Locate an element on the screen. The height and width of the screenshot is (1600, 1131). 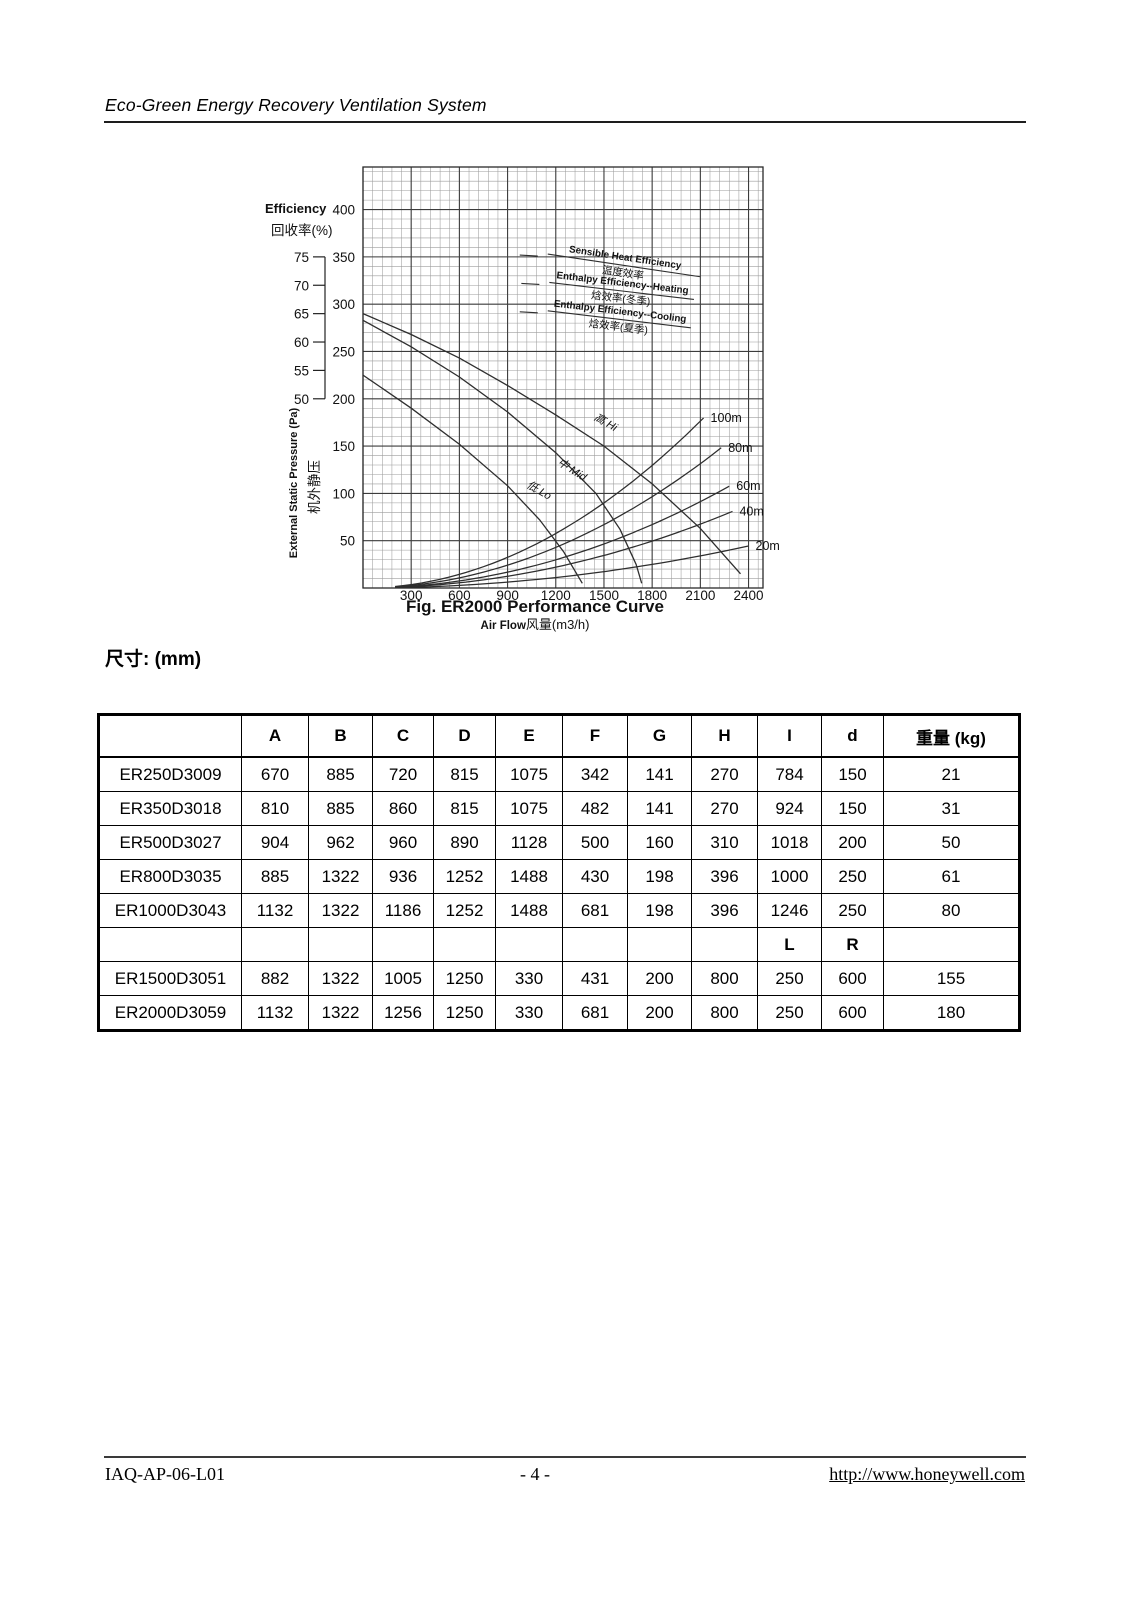
value-cell: 330 is located at coordinates (529, 978).